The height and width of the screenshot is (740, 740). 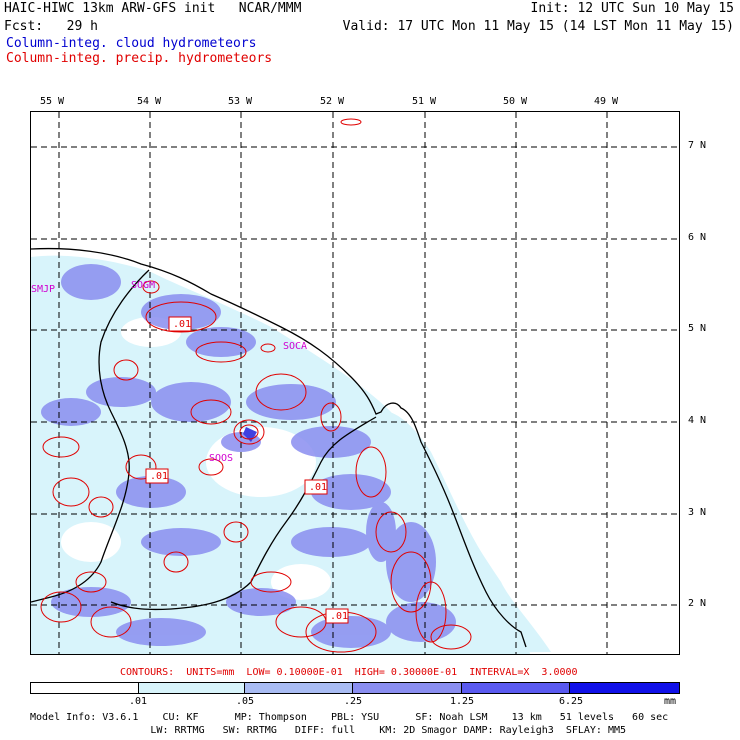 What do you see at coordinates (43, 289) in the screenshot?
I see `station-label: SMJP` at bounding box center [43, 289].